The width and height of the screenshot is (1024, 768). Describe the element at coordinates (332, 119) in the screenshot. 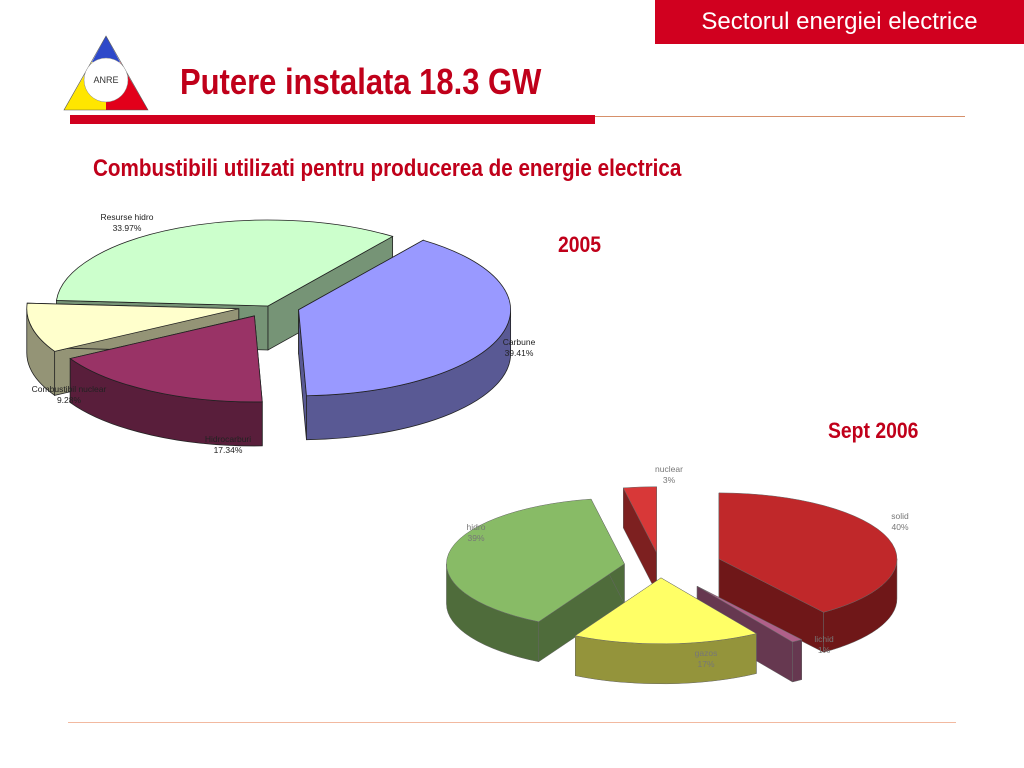

I see `title-underline` at that location.